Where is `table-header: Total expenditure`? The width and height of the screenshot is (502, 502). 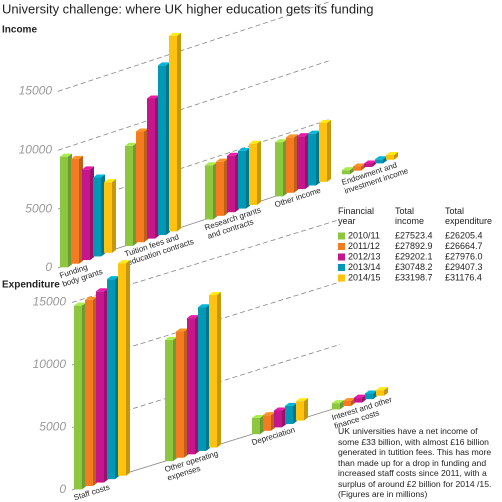
table-header: Total expenditure is located at coordinates (468, 216).